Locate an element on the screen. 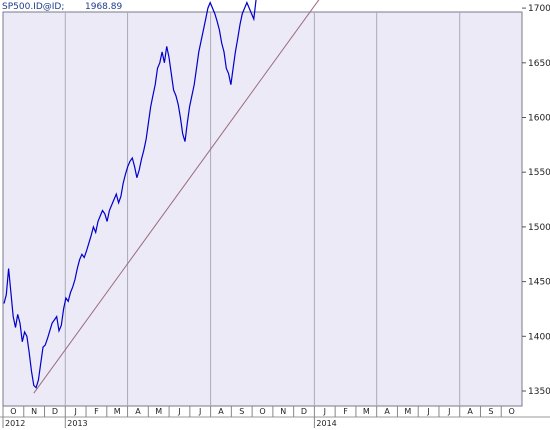  y-tick-label: 1650 is located at coordinates (539, 64).